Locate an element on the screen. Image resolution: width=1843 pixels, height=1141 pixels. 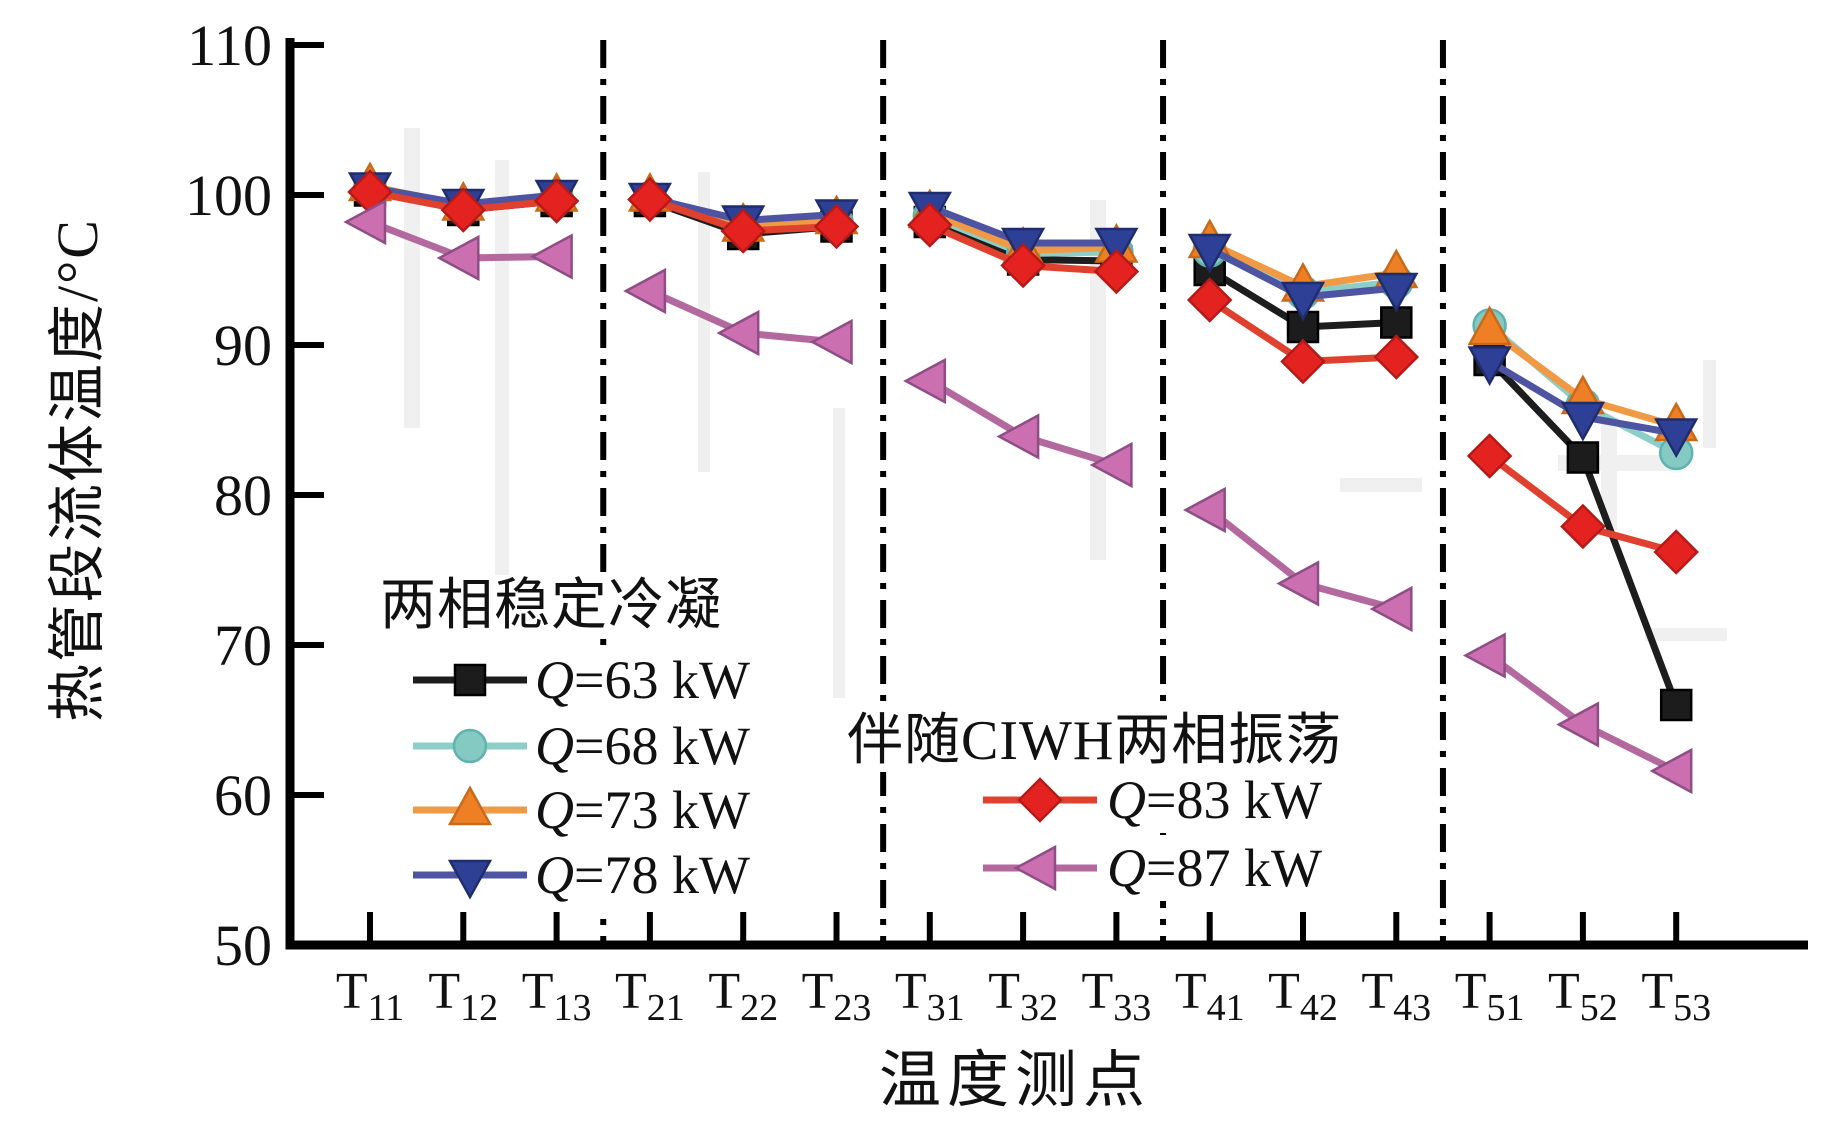
legend-entry-q87-label: Q=87 kW is located at coordinates (1214, 868).